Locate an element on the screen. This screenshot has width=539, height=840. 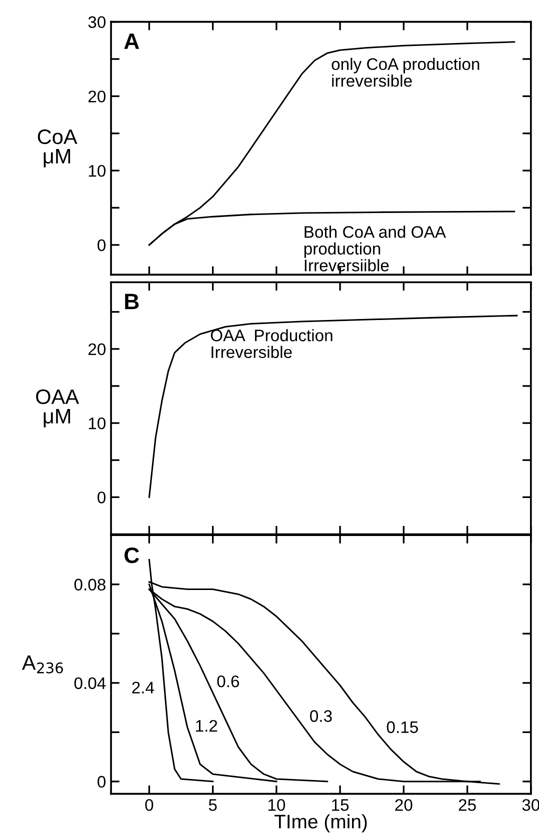
chart-title: C is located at coordinates (132, 555).